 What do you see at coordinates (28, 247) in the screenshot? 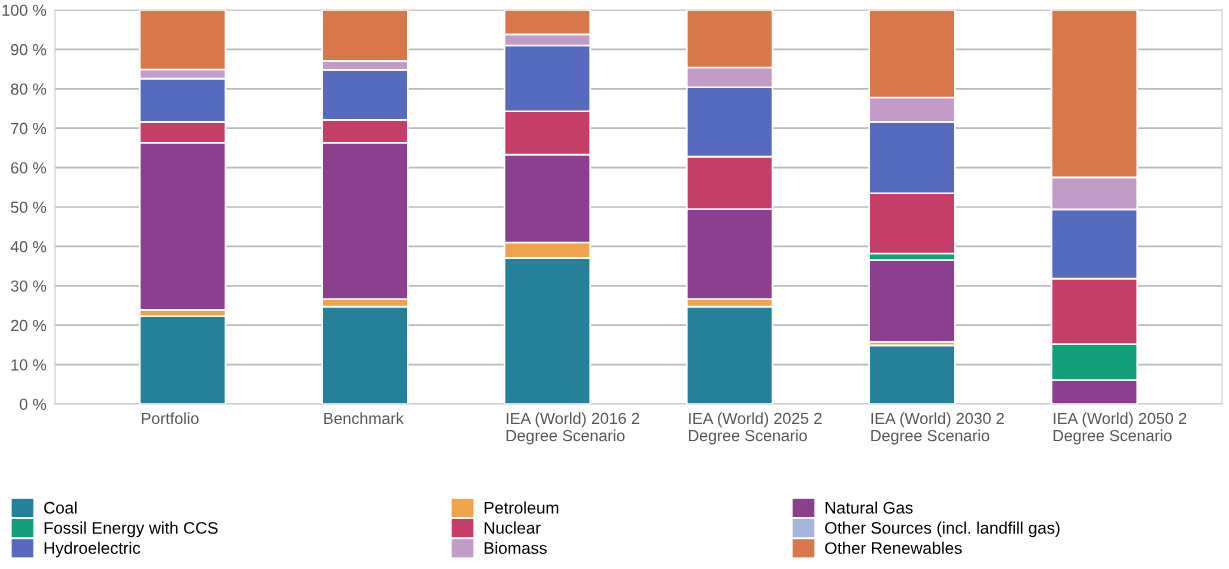
I see `y-tick-label: 40 %` at bounding box center [28, 247].